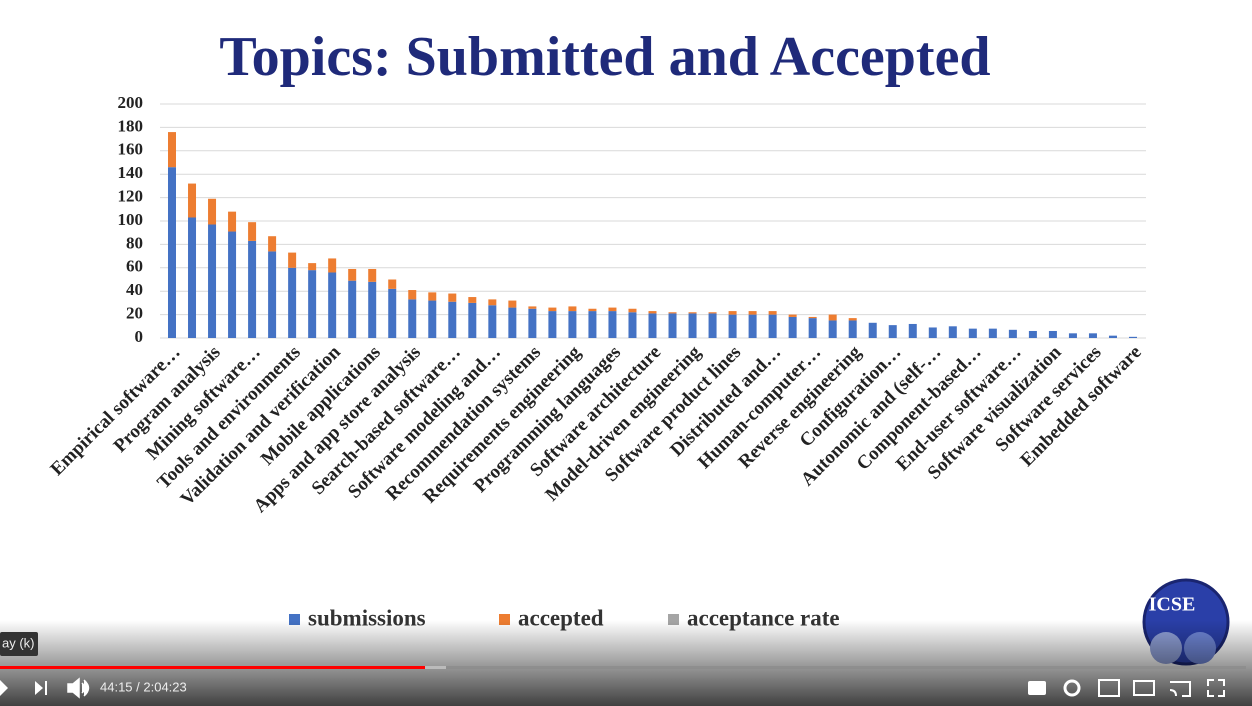 This screenshot has height=706, width=1252. Describe the element at coordinates (143, 686) in the screenshot. I see `time: 44:15 / 2:04:23` at that location.